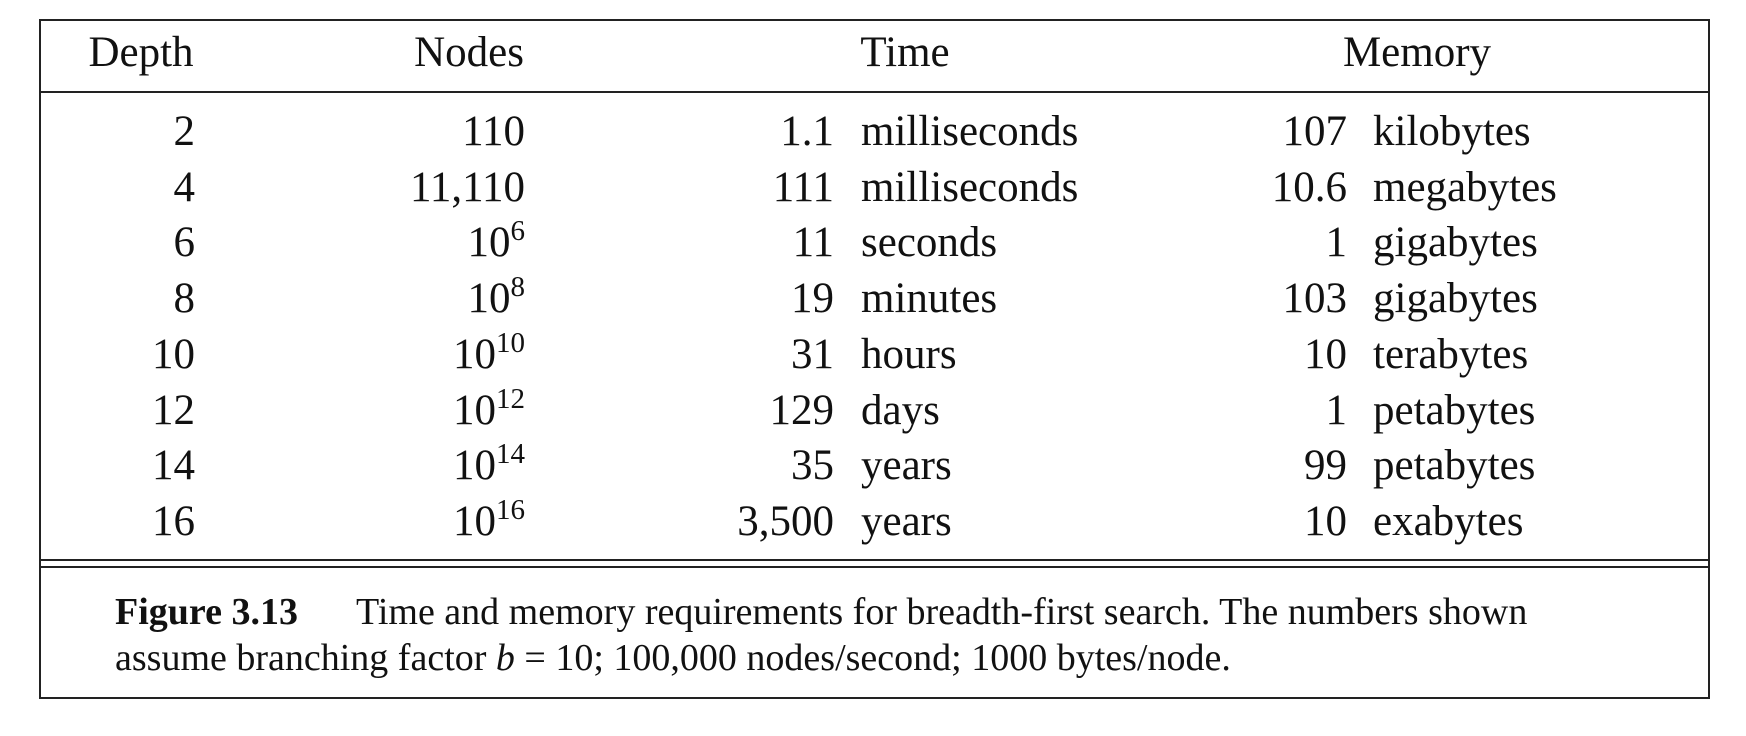 Image resolution: width=1746 pixels, height=736 pixels. I want to click on time-value-cell: 11, so click(813, 243).